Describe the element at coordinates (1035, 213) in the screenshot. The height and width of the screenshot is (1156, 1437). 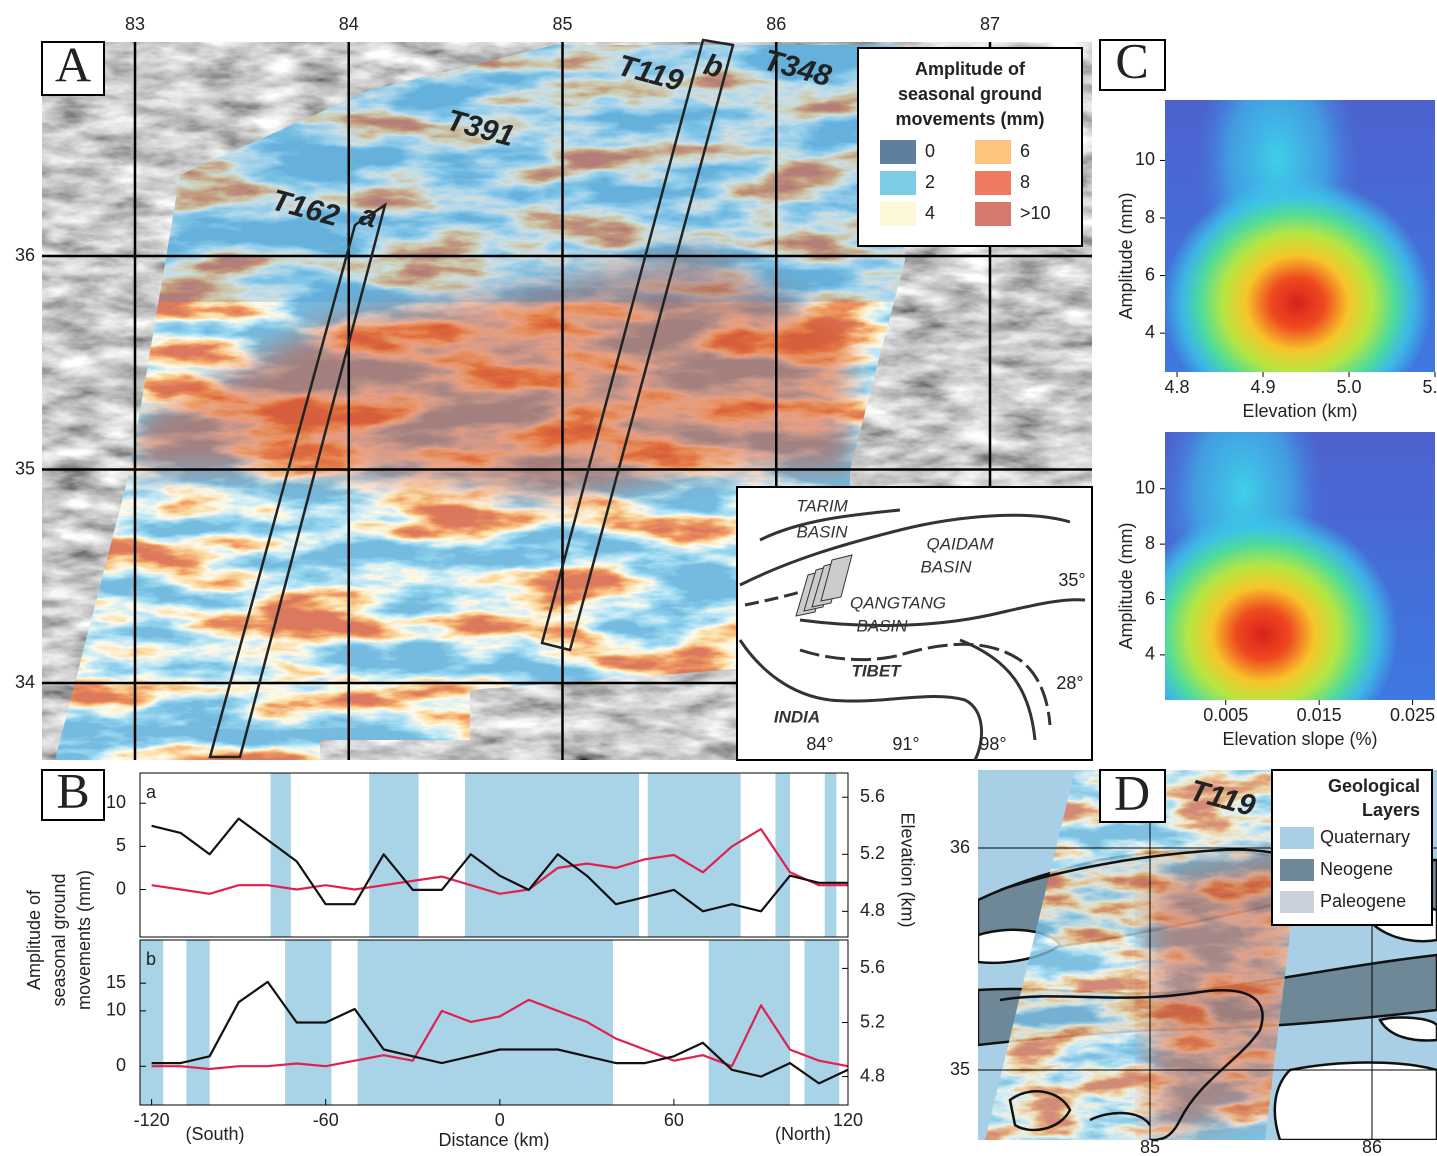
I see `legend-label: >10` at that location.